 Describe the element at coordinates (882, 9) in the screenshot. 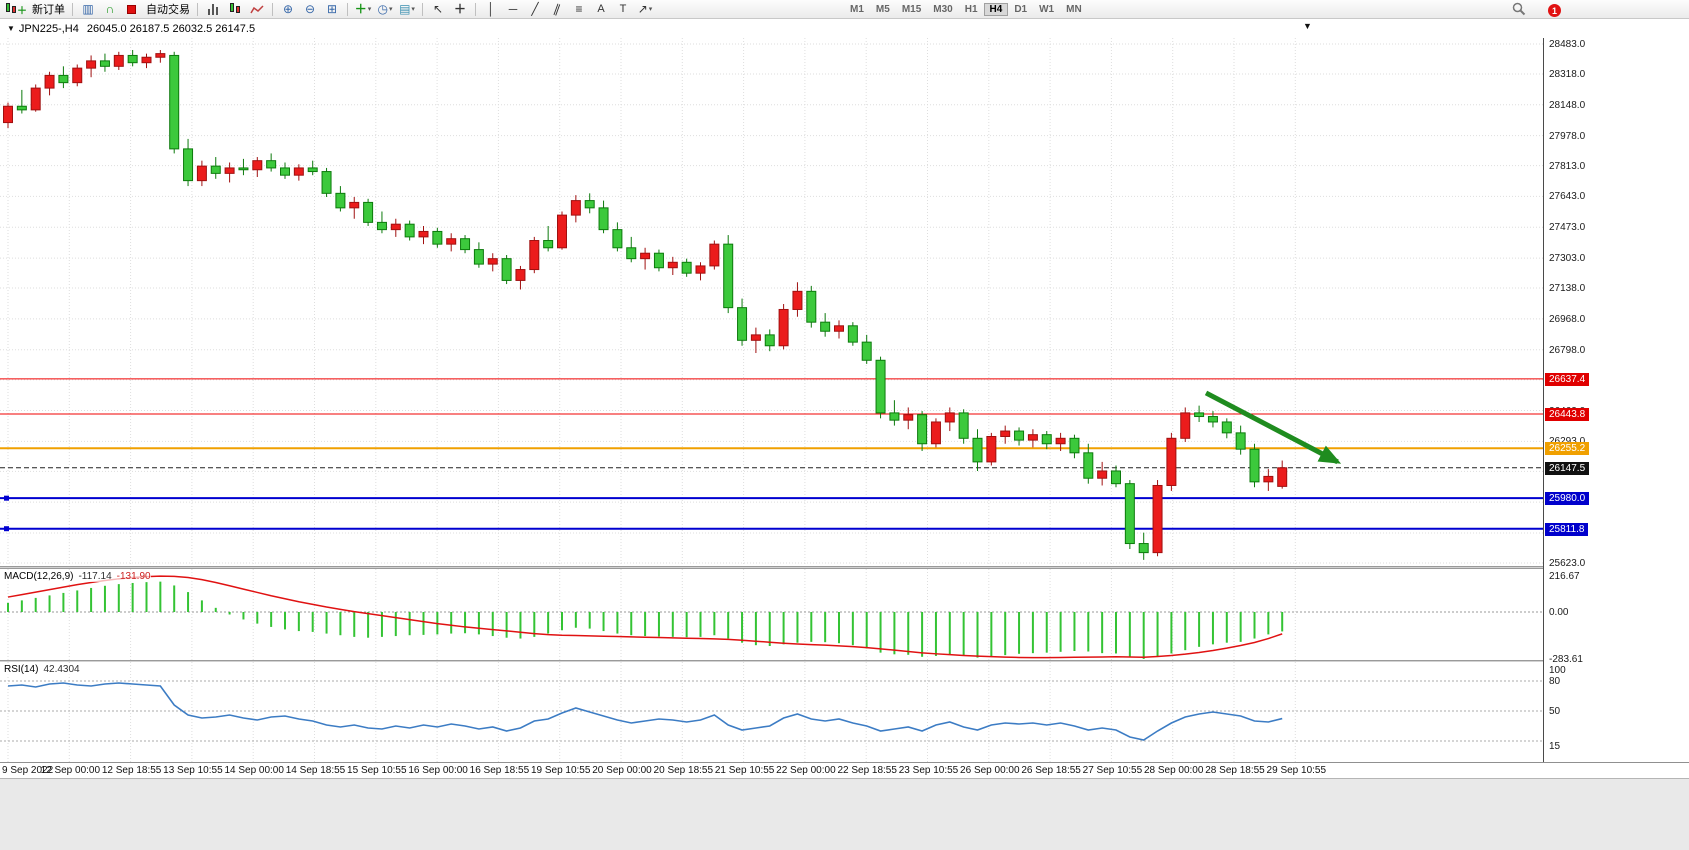

I see `timeframe-M5: M5` at that location.